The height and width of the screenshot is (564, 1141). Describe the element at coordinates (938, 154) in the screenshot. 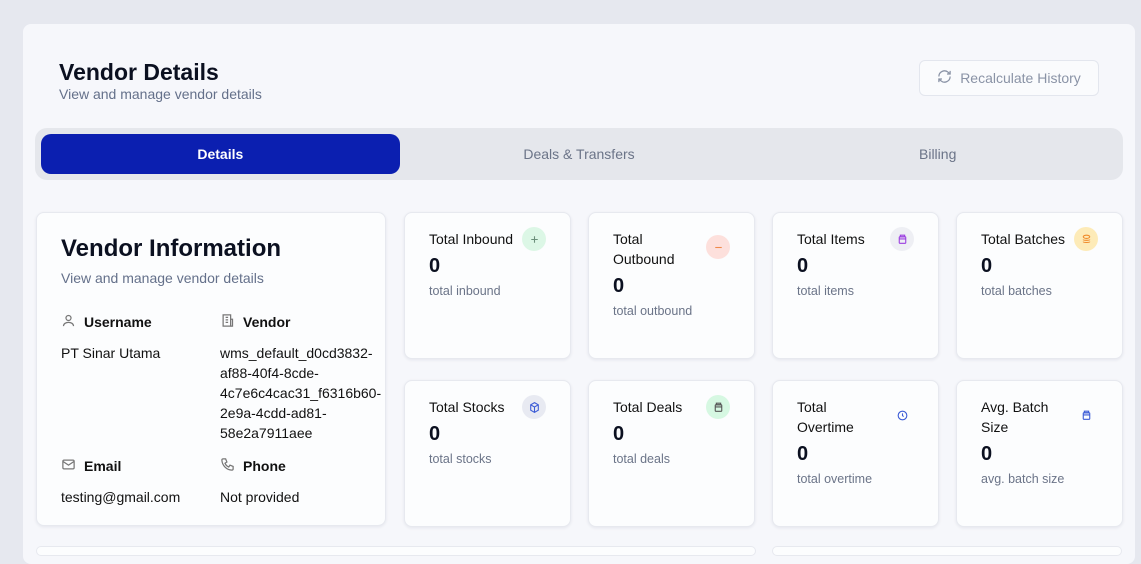

I see `tab-billing: Billing` at that location.